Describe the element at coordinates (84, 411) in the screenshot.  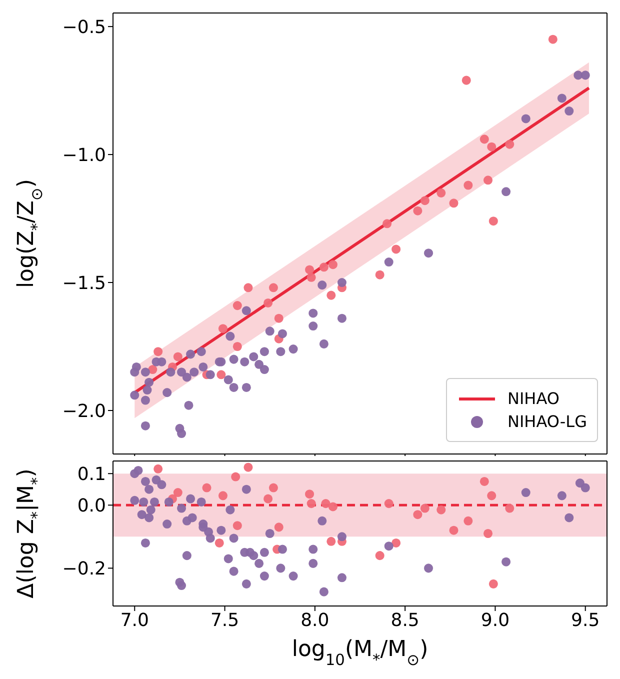
I see `y-tick-label: −2.0` at that location.